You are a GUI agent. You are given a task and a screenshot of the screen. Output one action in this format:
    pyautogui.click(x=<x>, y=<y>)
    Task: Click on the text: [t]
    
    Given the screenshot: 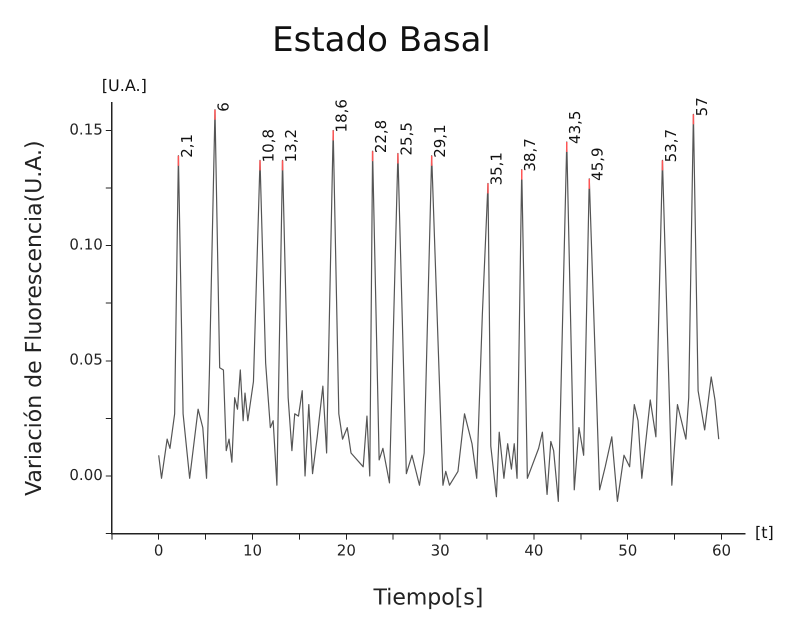 What is the action you would take?
    pyautogui.click(x=764, y=532)
    